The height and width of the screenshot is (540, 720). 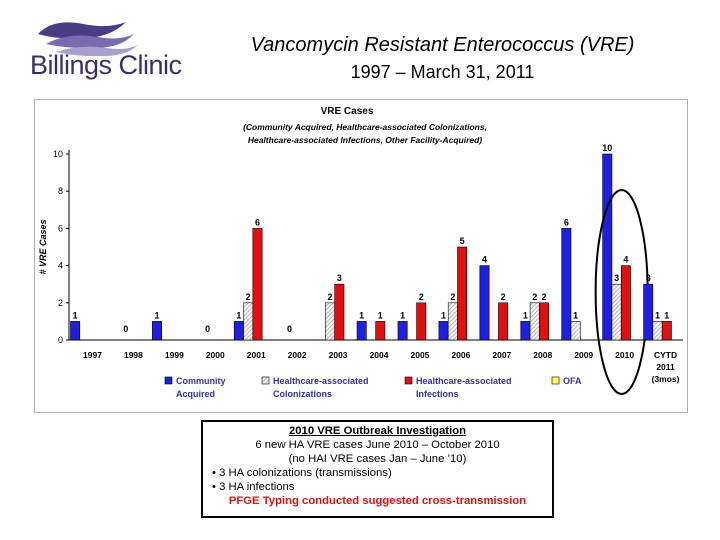 I want to click on y-tick-label: 8, so click(x=60, y=191).